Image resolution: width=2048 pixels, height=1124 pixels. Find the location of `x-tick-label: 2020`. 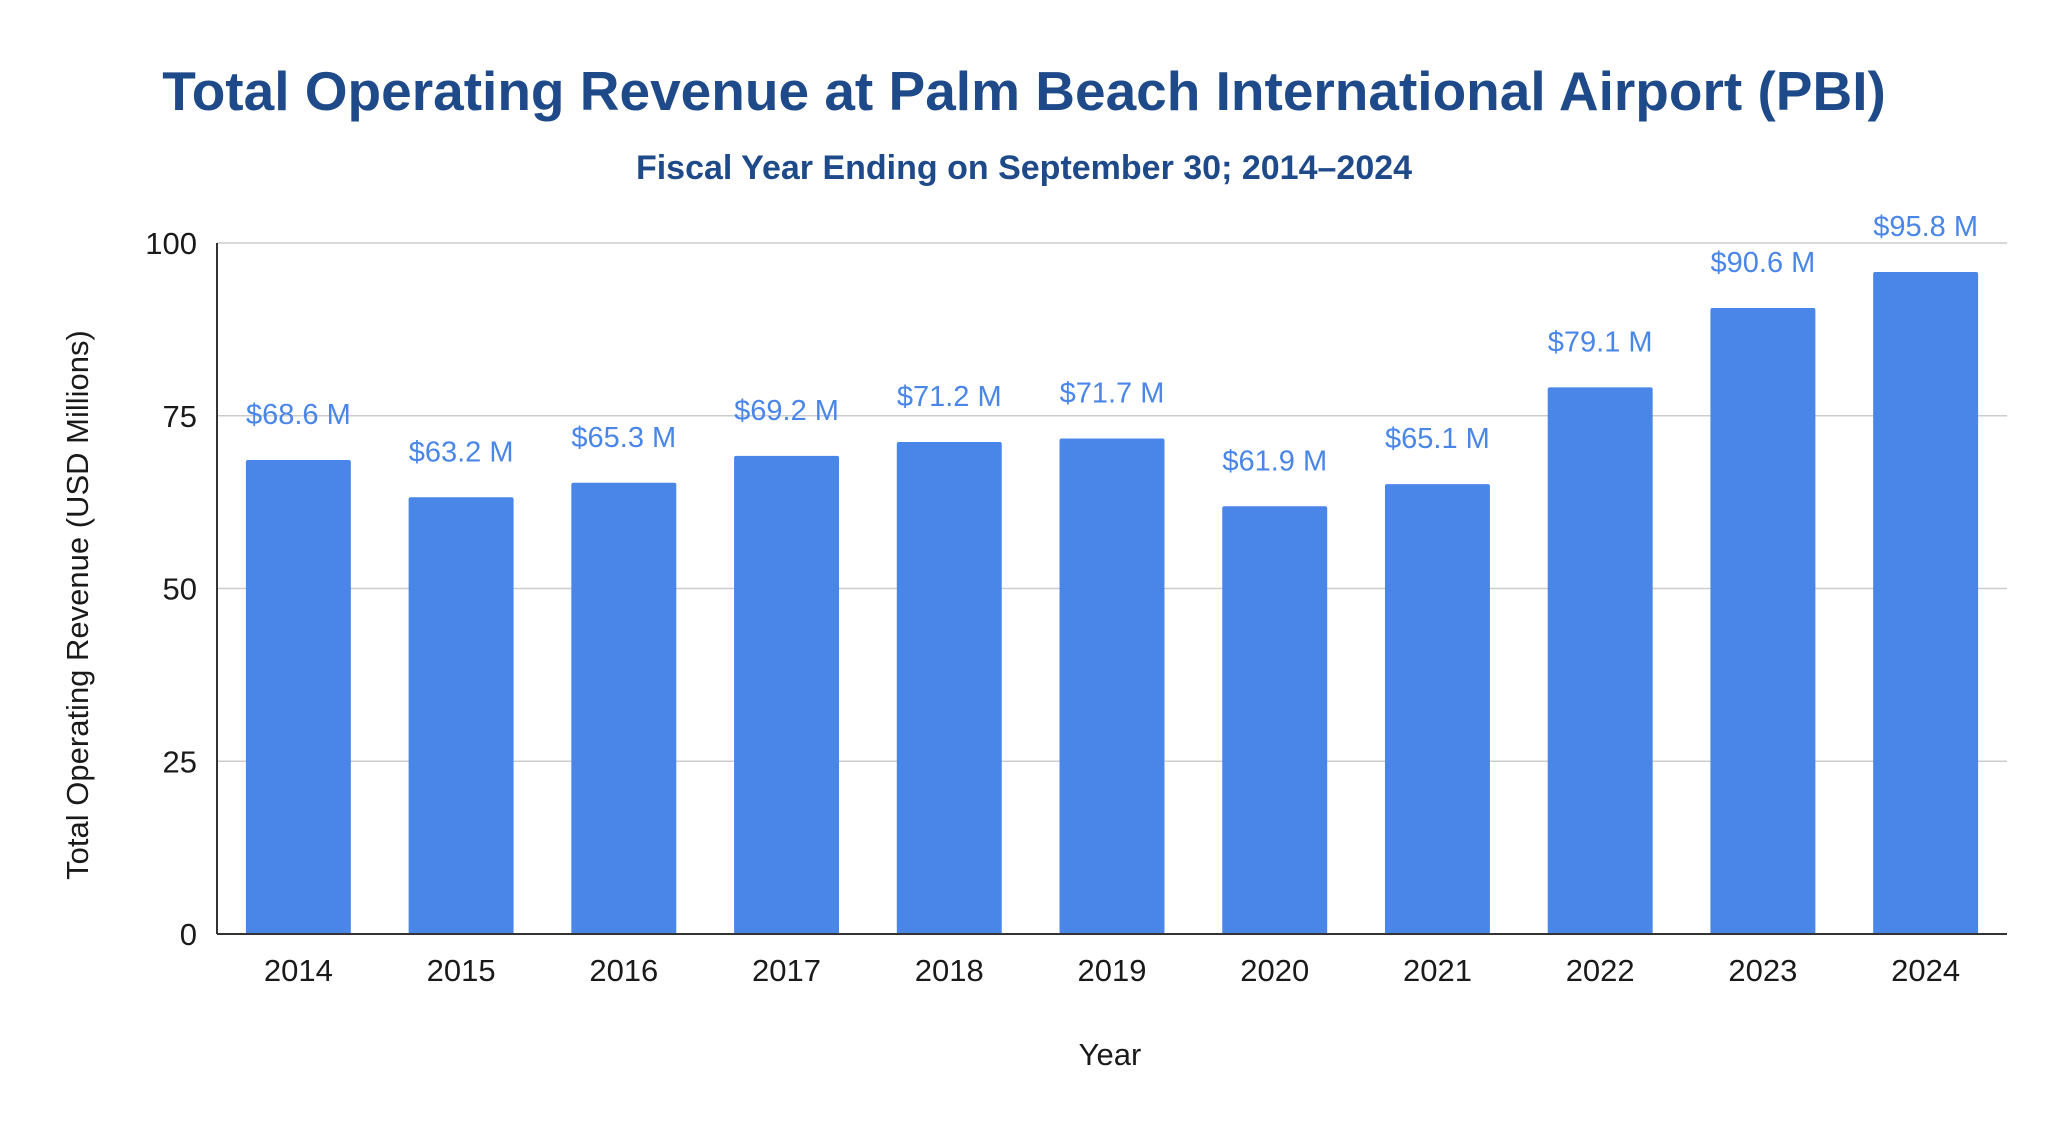

x-tick-label: 2020 is located at coordinates (1274, 970).